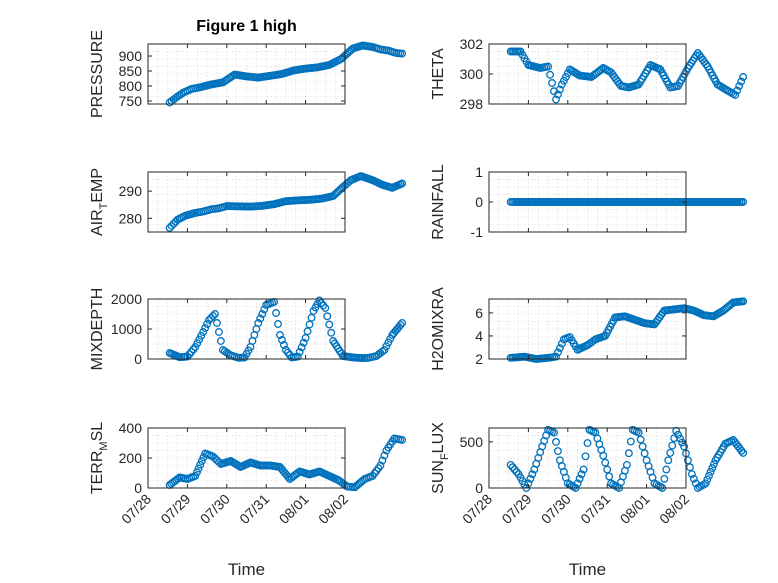  I want to click on y-axis-label: MIXDEPTH, so click(97, 329).